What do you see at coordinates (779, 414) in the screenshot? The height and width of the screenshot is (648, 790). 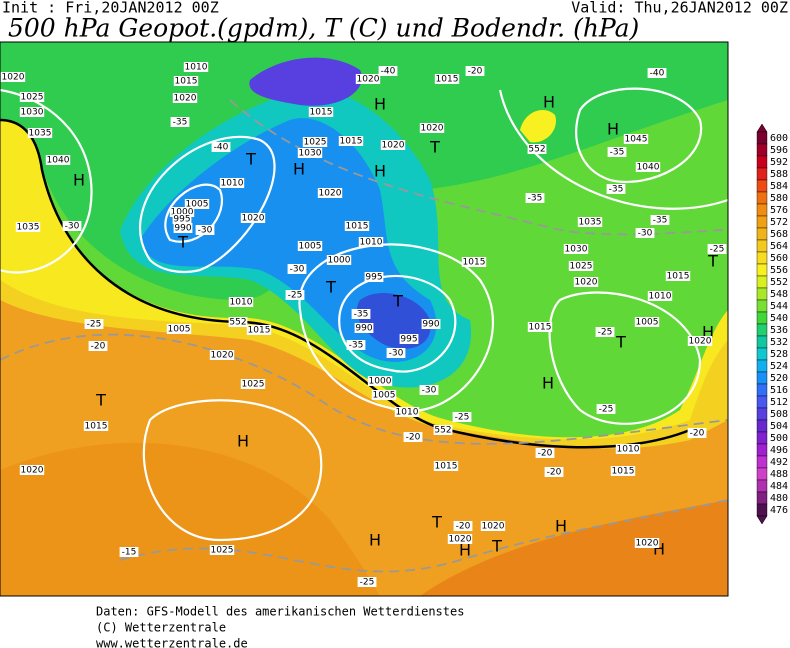 I see `colorbar-label: 508` at bounding box center [779, 414].